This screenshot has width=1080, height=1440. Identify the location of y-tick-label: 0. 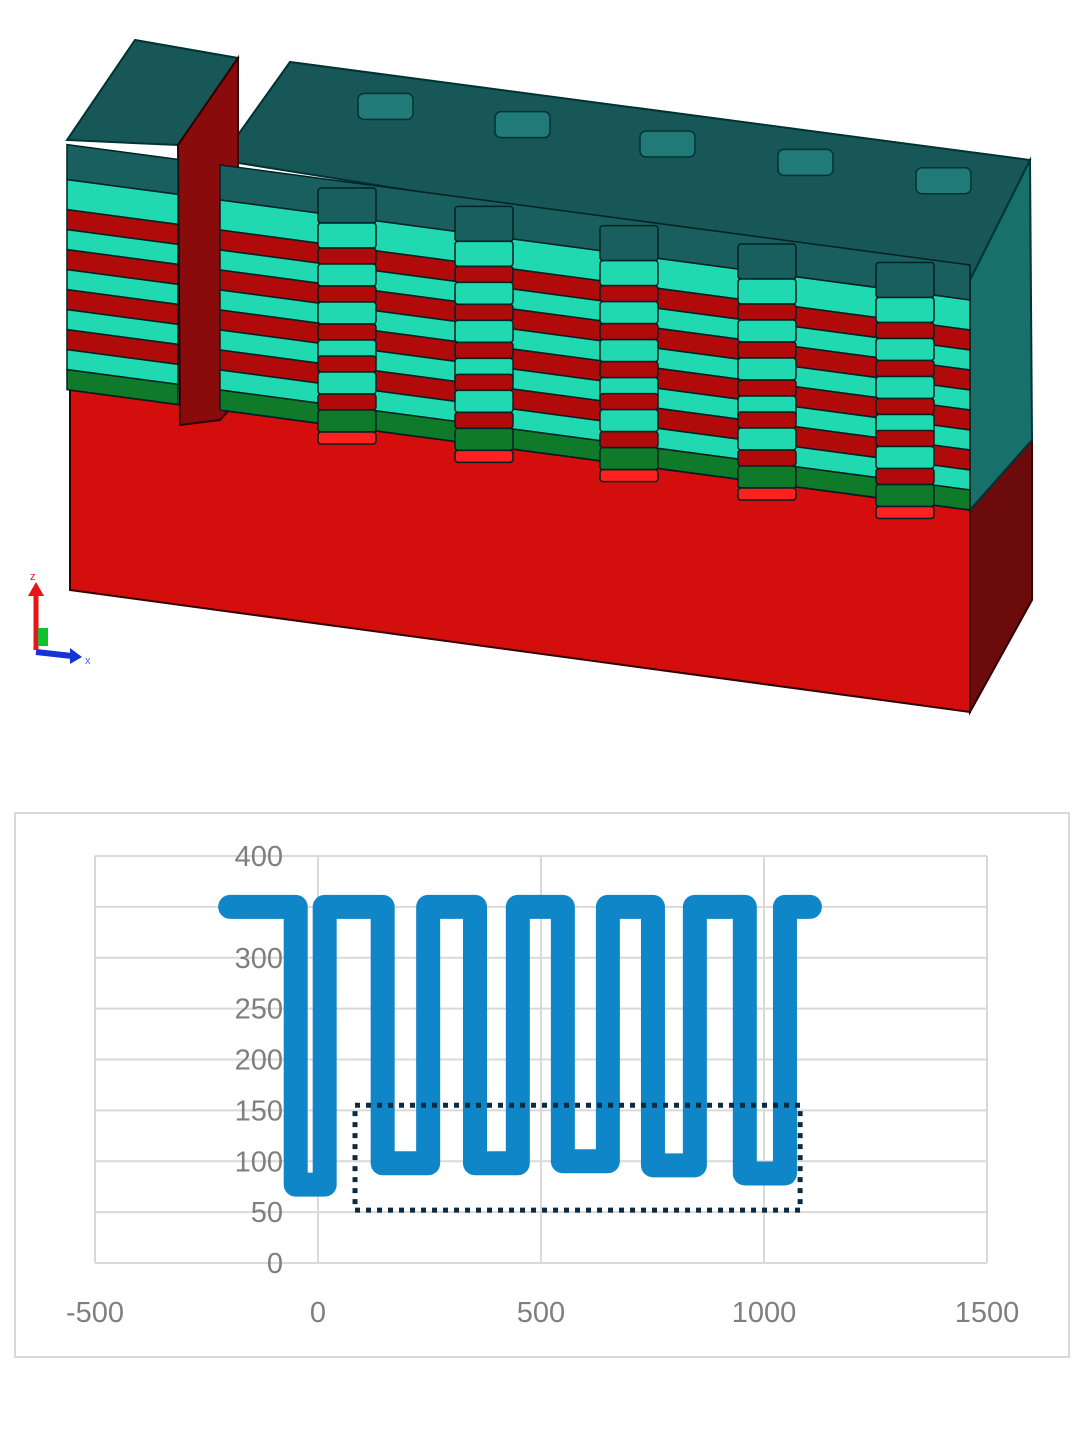
(275, 1264).